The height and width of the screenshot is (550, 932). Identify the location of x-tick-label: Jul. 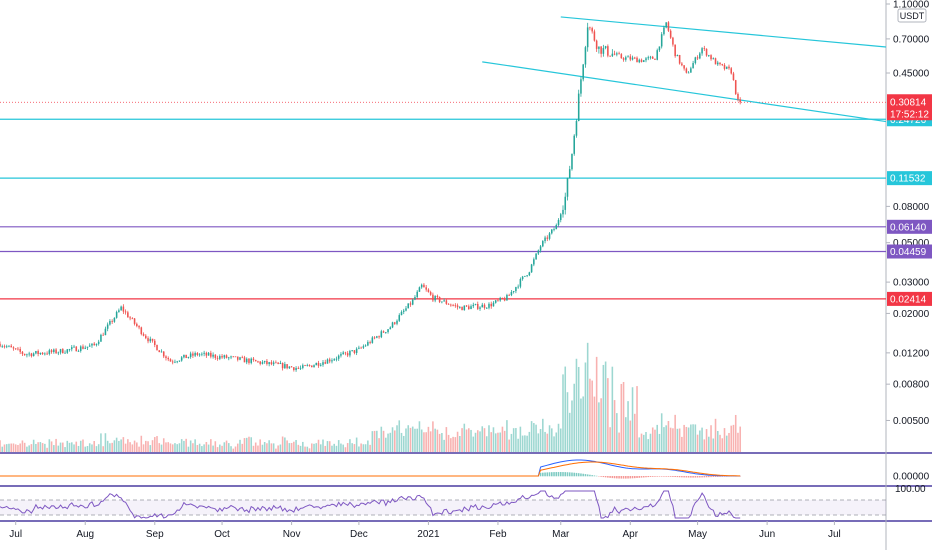
(15, 534).